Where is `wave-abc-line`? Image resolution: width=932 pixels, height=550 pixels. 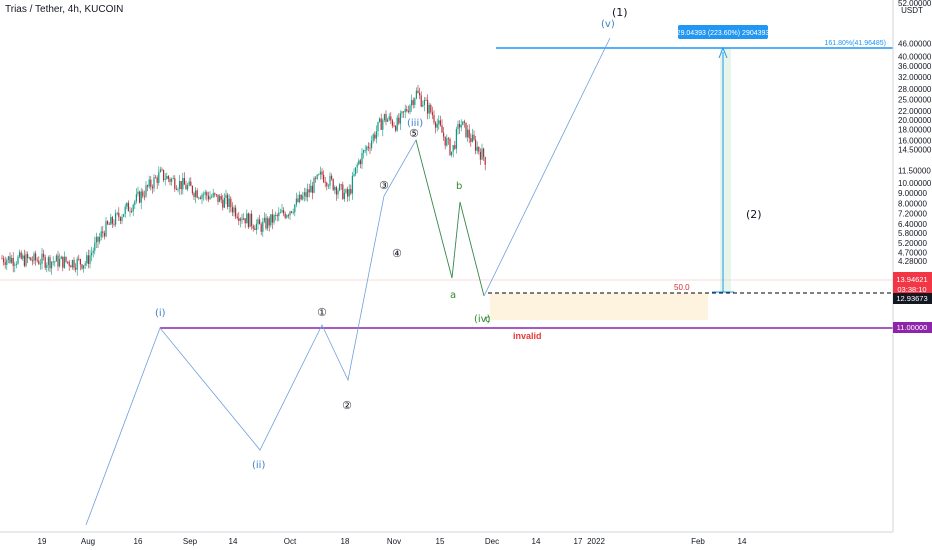 wave-abc-line is located at coordinates (450, 218).